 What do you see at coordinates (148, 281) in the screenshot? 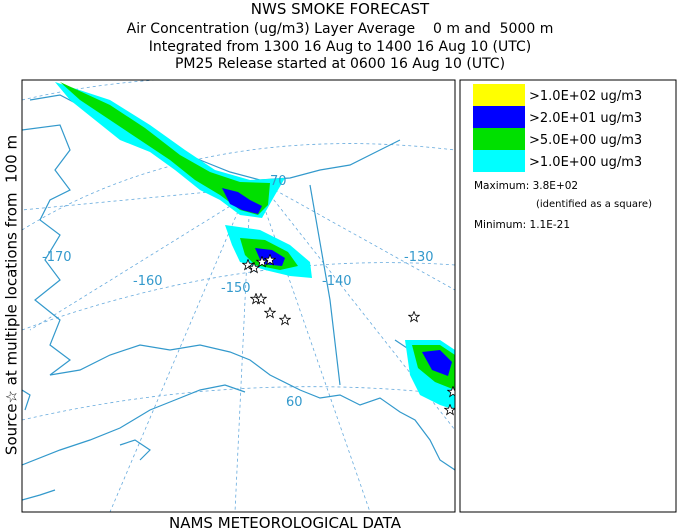
I see `longitude-label: -160` at bounding box center [148, 281].